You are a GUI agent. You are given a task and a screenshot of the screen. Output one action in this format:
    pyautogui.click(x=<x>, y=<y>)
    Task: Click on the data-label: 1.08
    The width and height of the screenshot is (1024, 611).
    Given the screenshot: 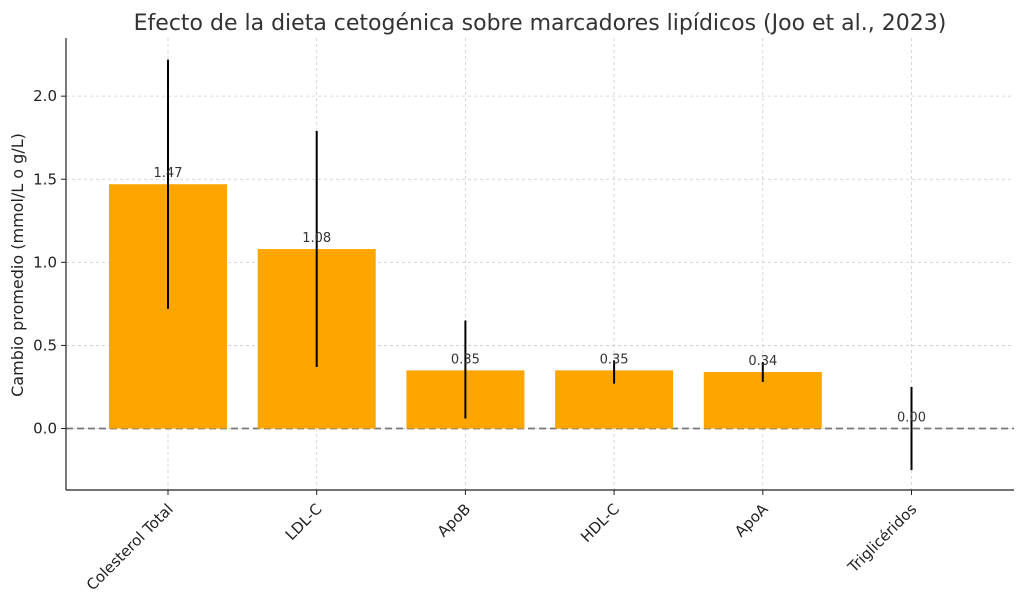 What is the action you would take?
    pyautogui.click(x=316, y=238)
    